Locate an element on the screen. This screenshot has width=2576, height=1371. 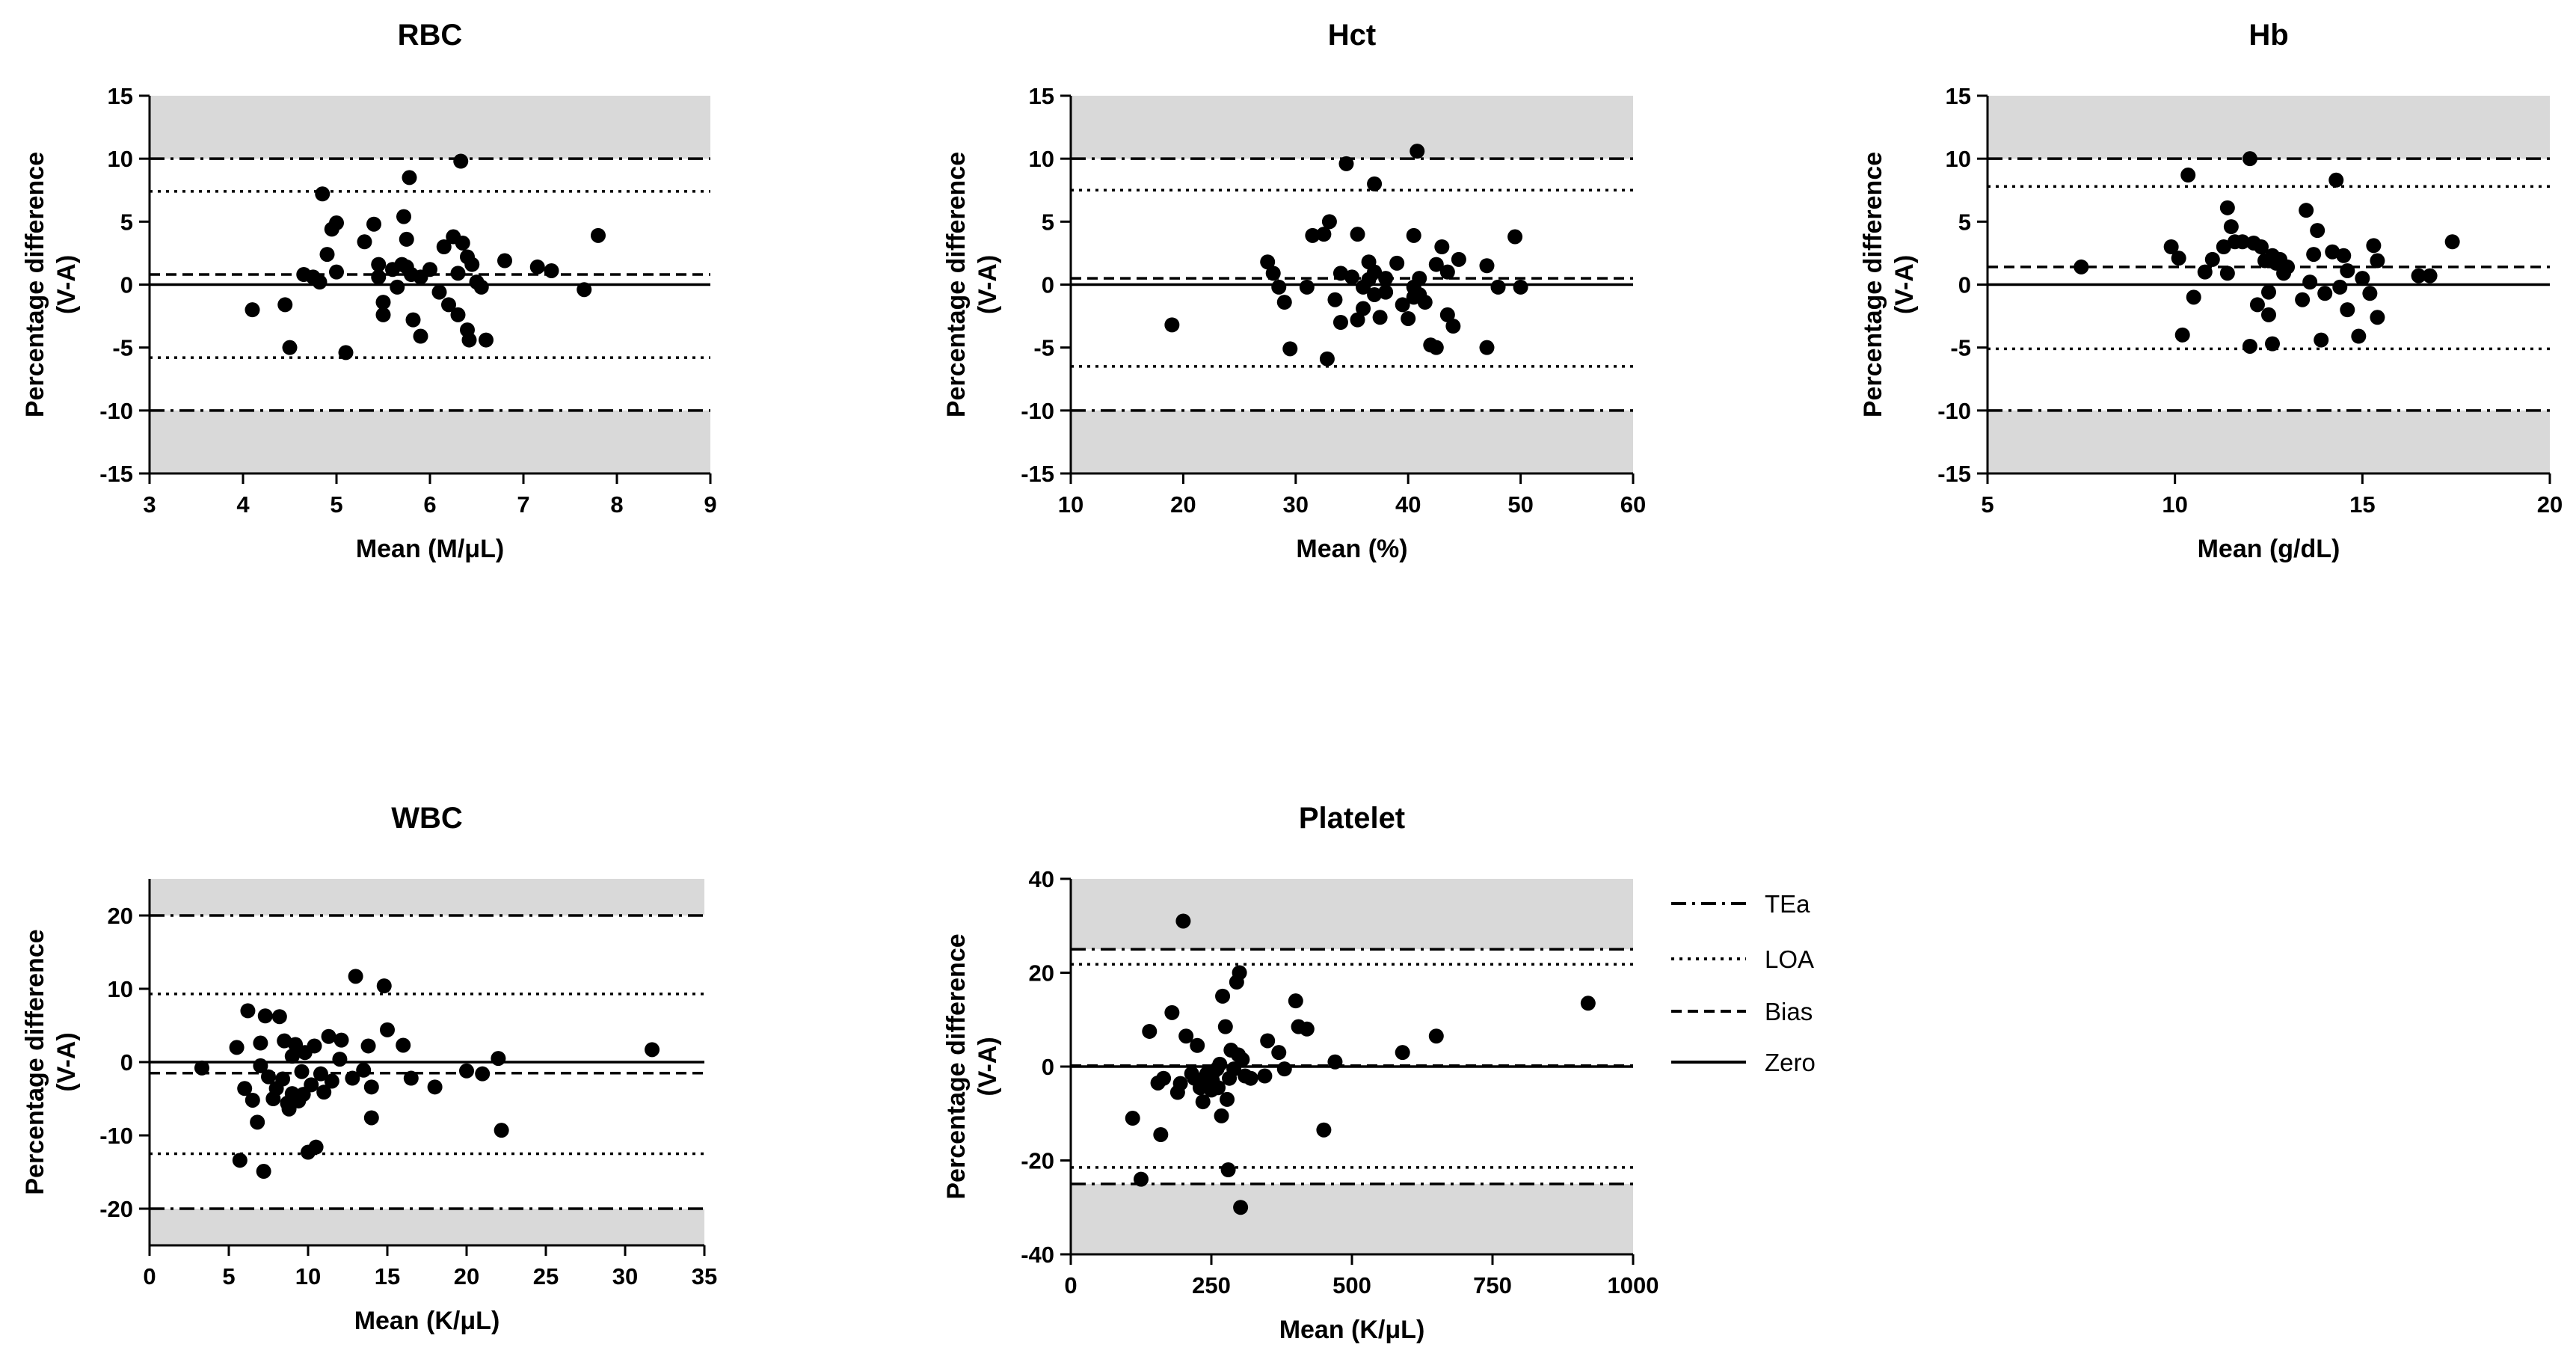
platelet-upper-shade is located at coordinates (1352, 914).